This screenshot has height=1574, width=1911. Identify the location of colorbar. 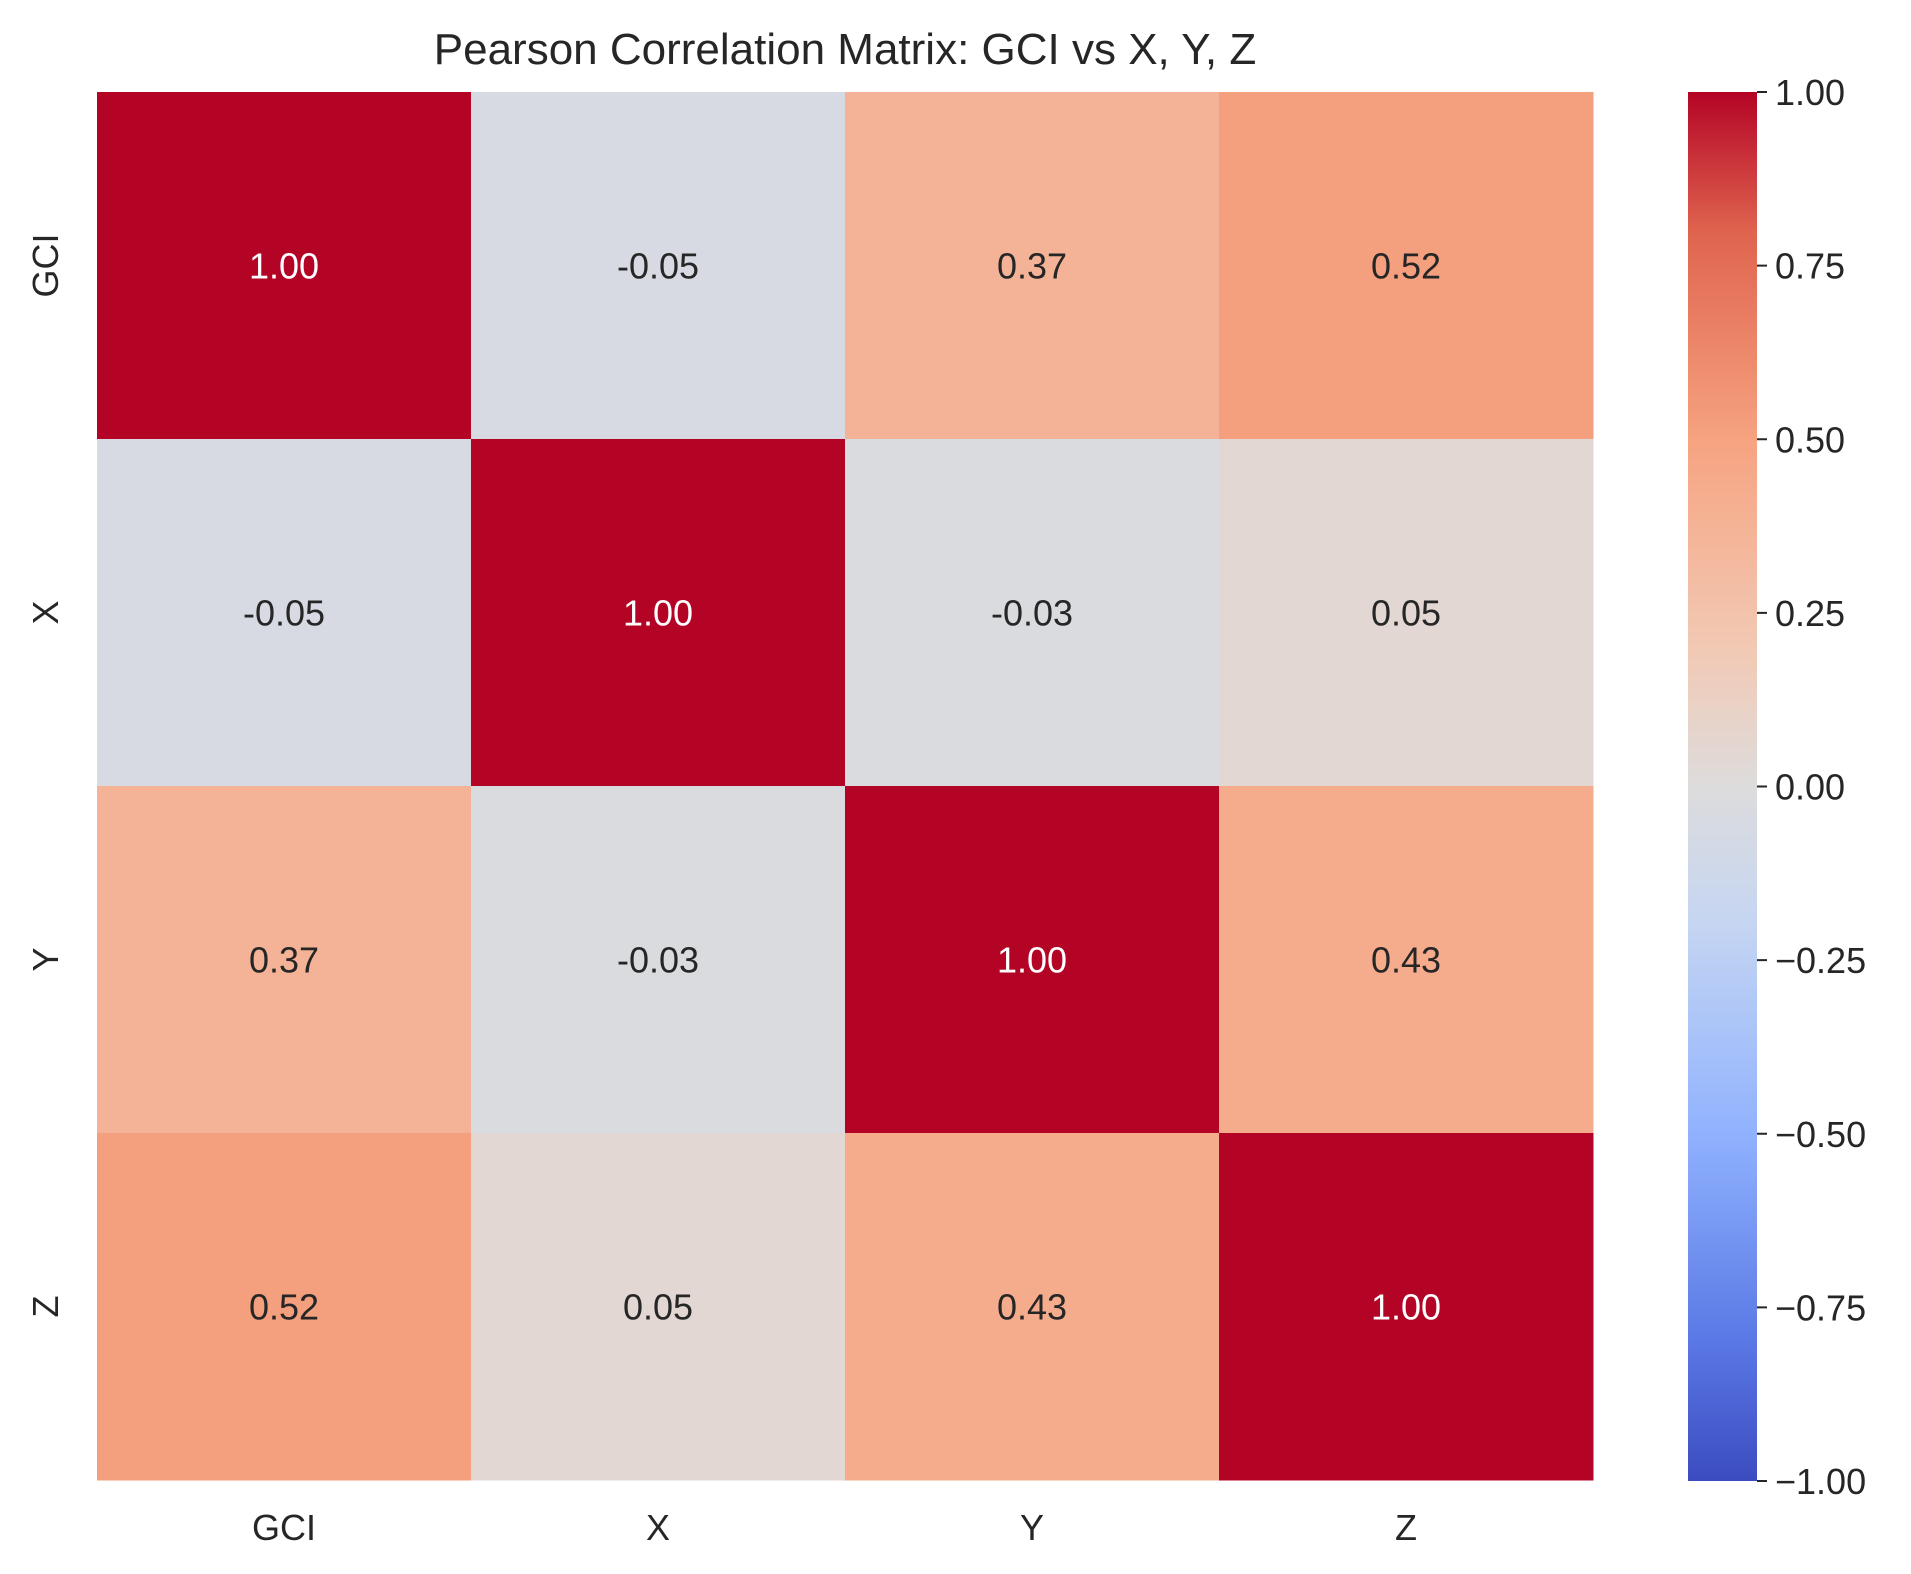
(1722, 786).